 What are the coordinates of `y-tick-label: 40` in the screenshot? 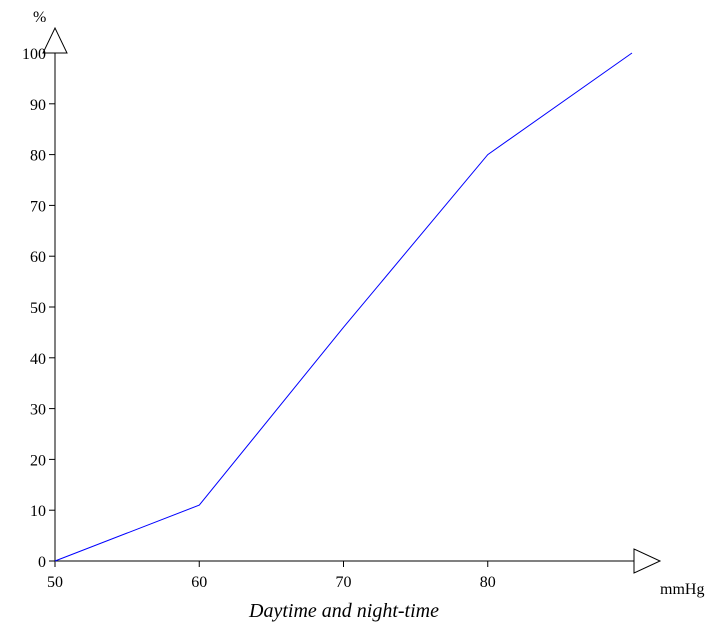 It's located at (38, 359).